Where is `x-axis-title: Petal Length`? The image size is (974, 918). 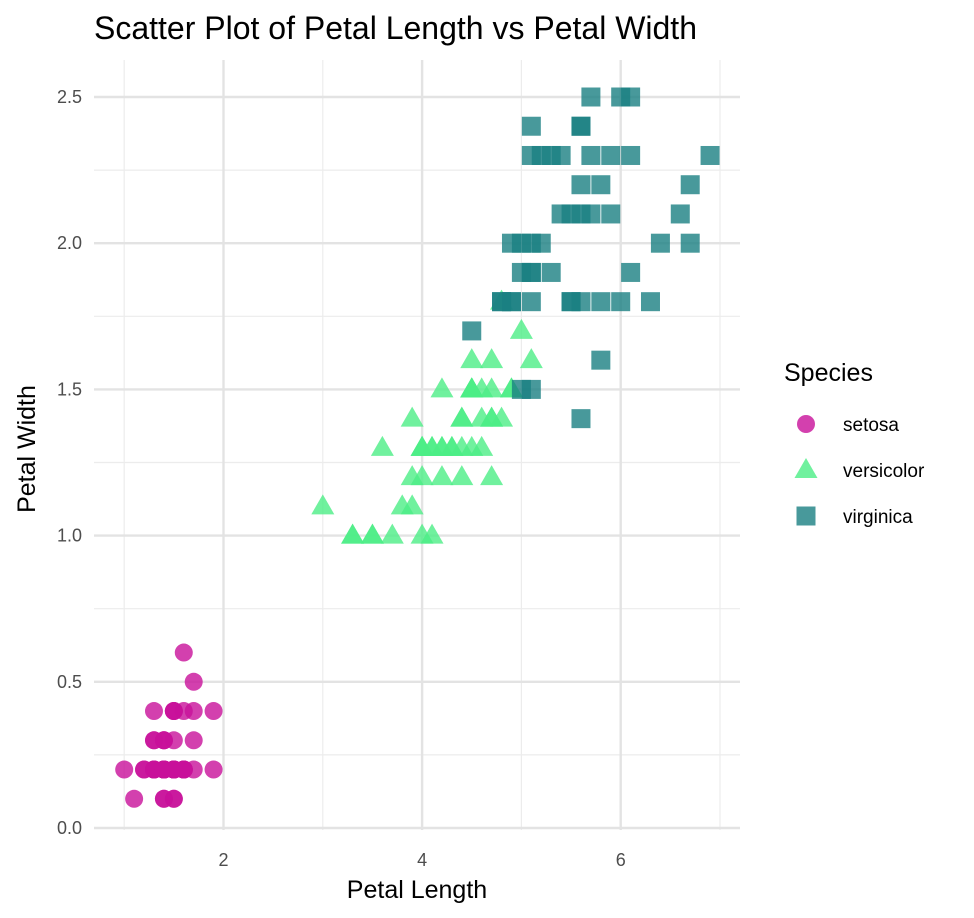
x-axis-title: Petal Length is located at coordinates (417, 890).